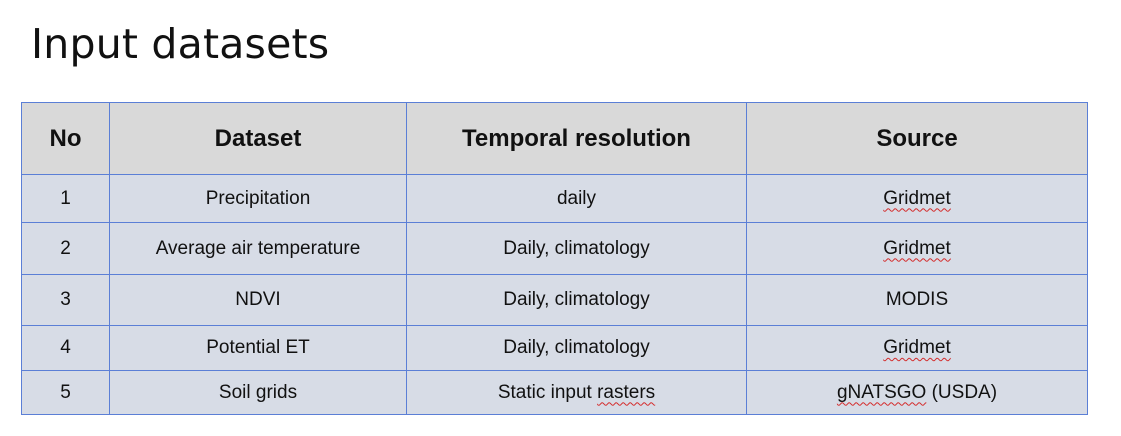  Describe the element at coordinates (258, 348) in the screenshot. I see `cell-dataset: Potential ET` at that location.